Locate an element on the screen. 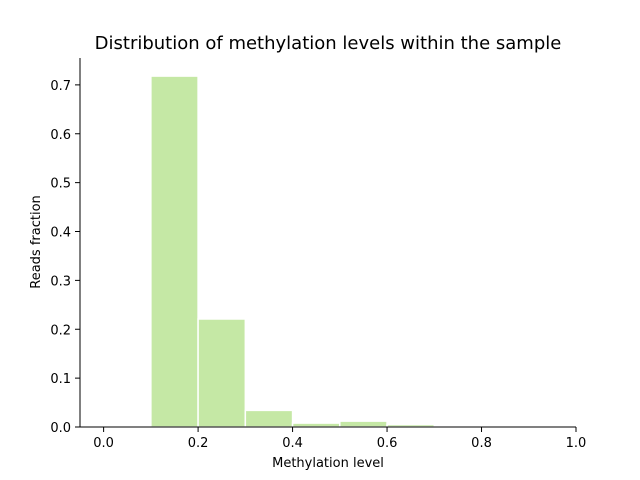 This screenshot has height=480, width=640. y-tick-label-1: 0.1 is located at coordinates (60, 379).